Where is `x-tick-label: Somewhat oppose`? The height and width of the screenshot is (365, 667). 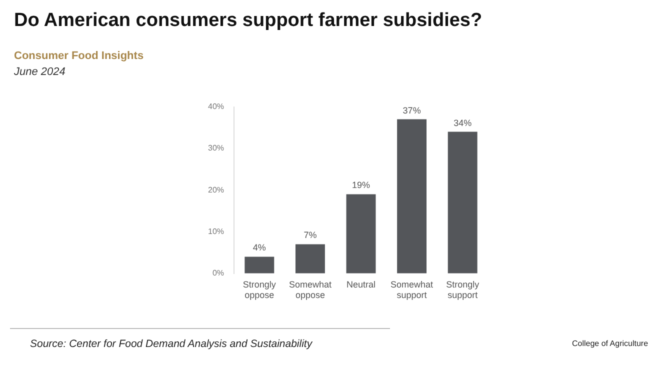
x-tick-label: Somewhat oppose is located at coordinates (310, 289).